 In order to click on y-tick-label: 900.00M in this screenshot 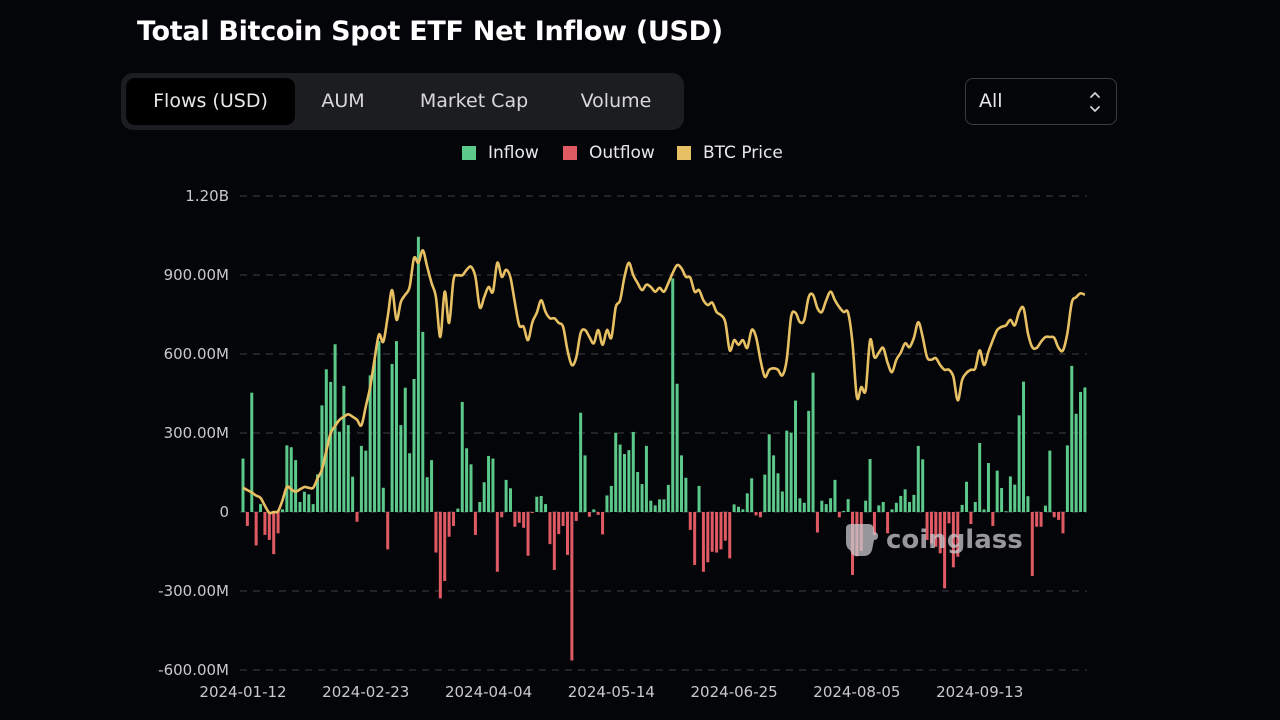, I will do `click(196, 275)`.